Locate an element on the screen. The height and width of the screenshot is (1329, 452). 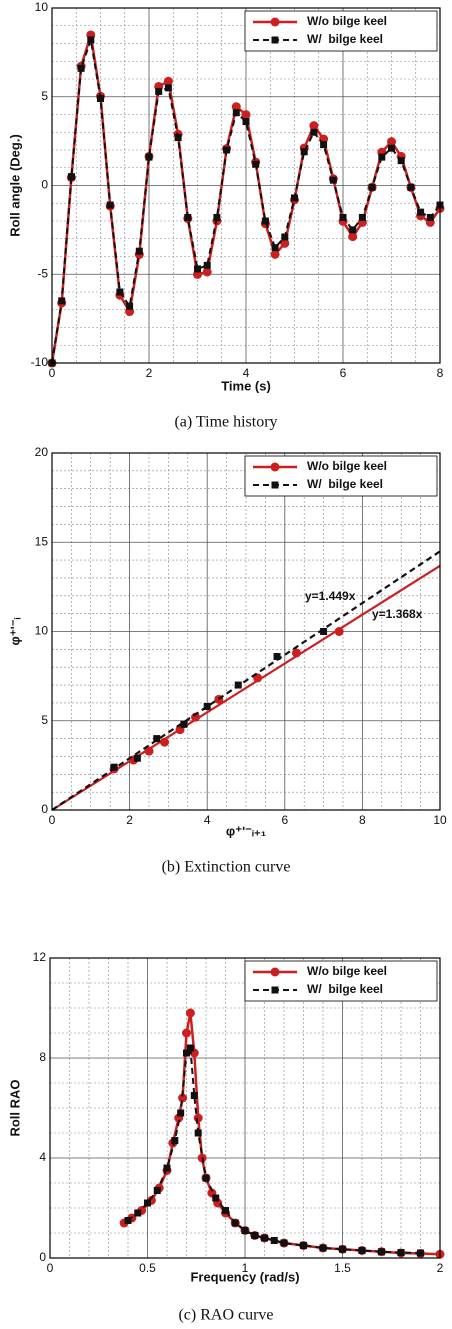
annotation: y=1.449x is located at coordinates (330, 596).